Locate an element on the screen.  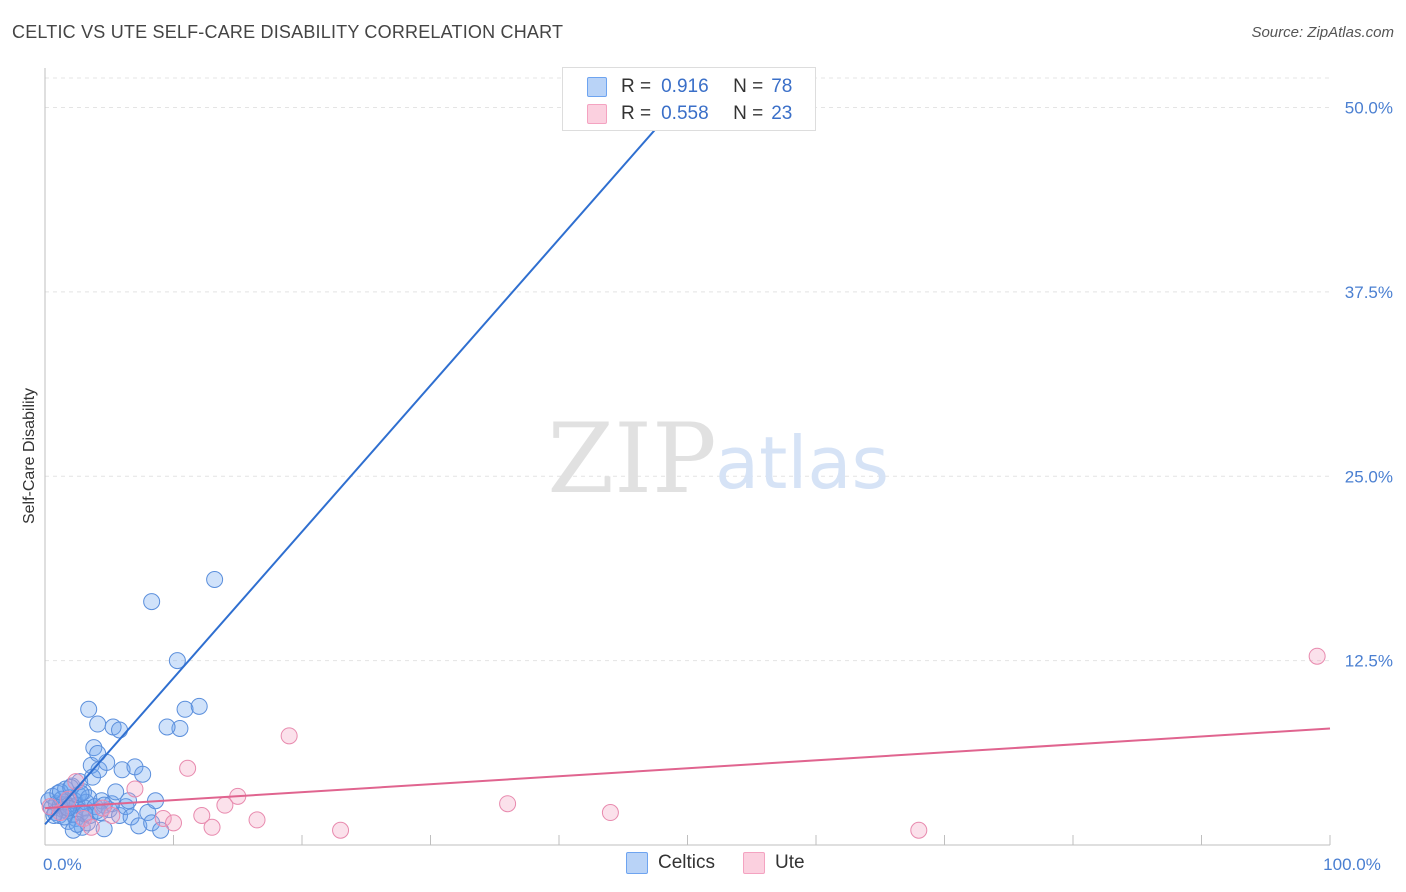
source-label: Source: ZipAtlas.com is located at coordinates (1322, 32).